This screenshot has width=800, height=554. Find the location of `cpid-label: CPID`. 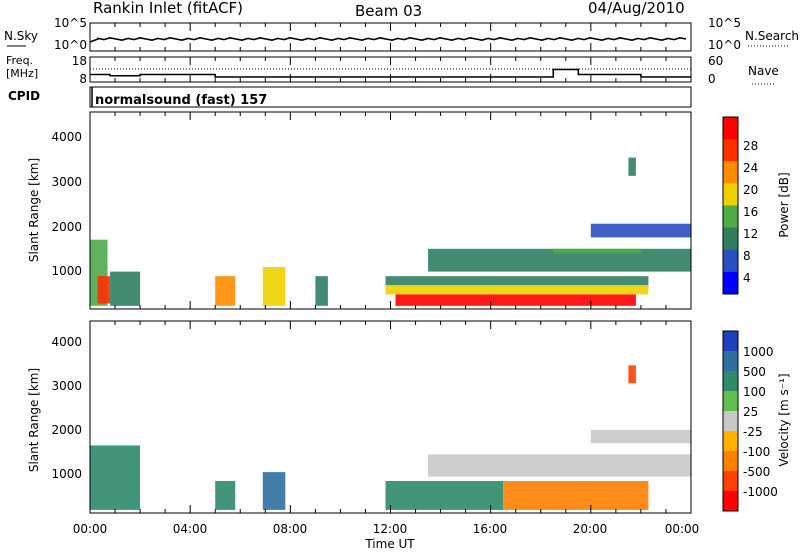

cpid-label: CPID is located at coordinates (24, 96).